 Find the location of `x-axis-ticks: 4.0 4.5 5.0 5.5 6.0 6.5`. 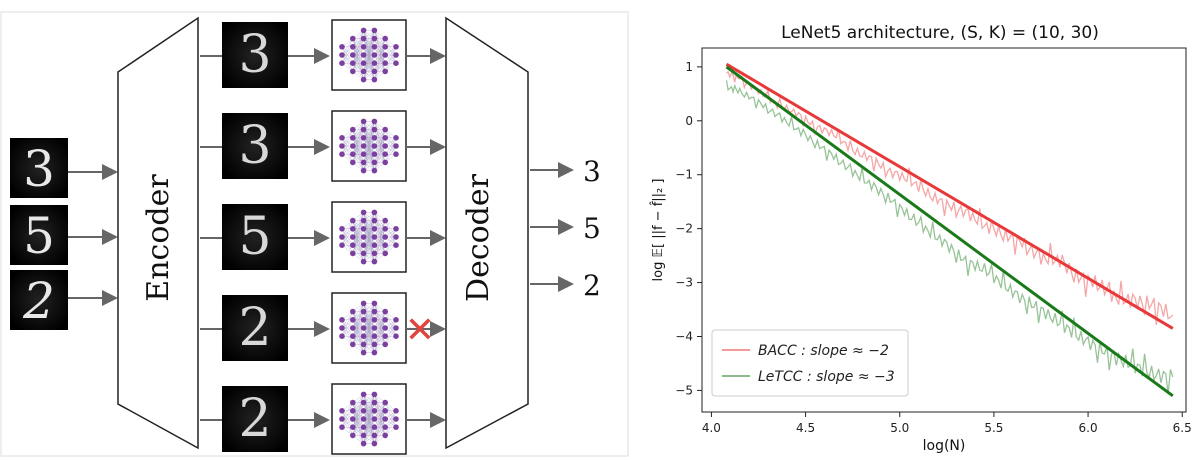

x-axis-ticks: 4.0 4.5 5.0 5.5 6.0 6.5 is located at coordinates (947, 423).